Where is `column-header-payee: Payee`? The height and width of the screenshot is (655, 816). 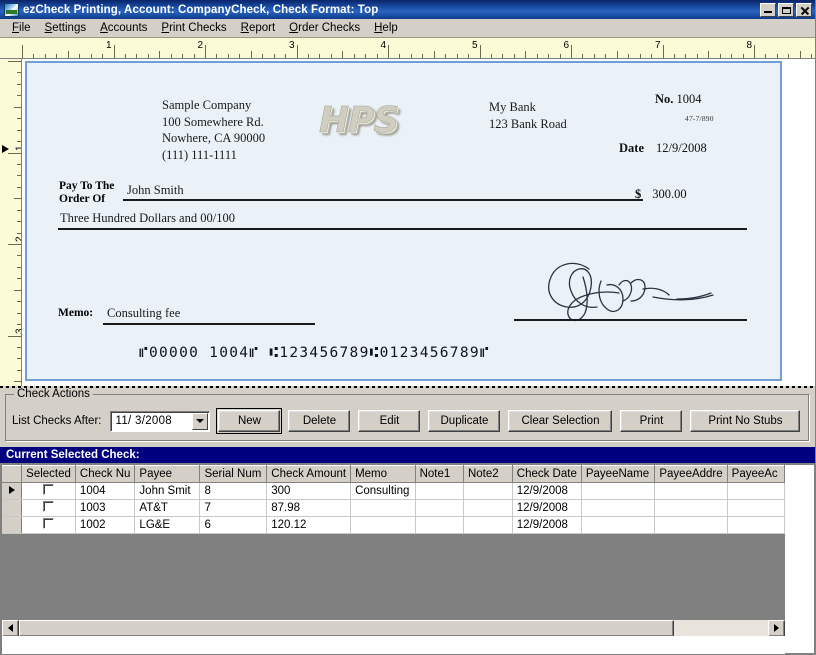 column-header-payee: Payee is located at coordinates (167, 474).